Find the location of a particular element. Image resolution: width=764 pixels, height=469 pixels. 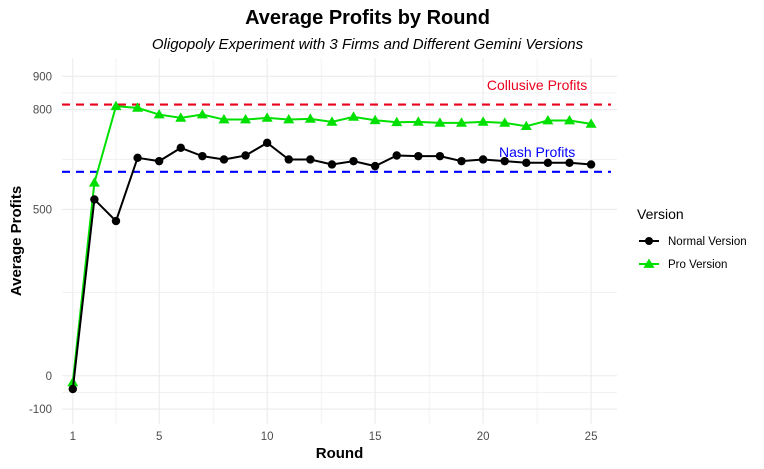

x-tick-label: 25 is located at coordinates (591, 437).